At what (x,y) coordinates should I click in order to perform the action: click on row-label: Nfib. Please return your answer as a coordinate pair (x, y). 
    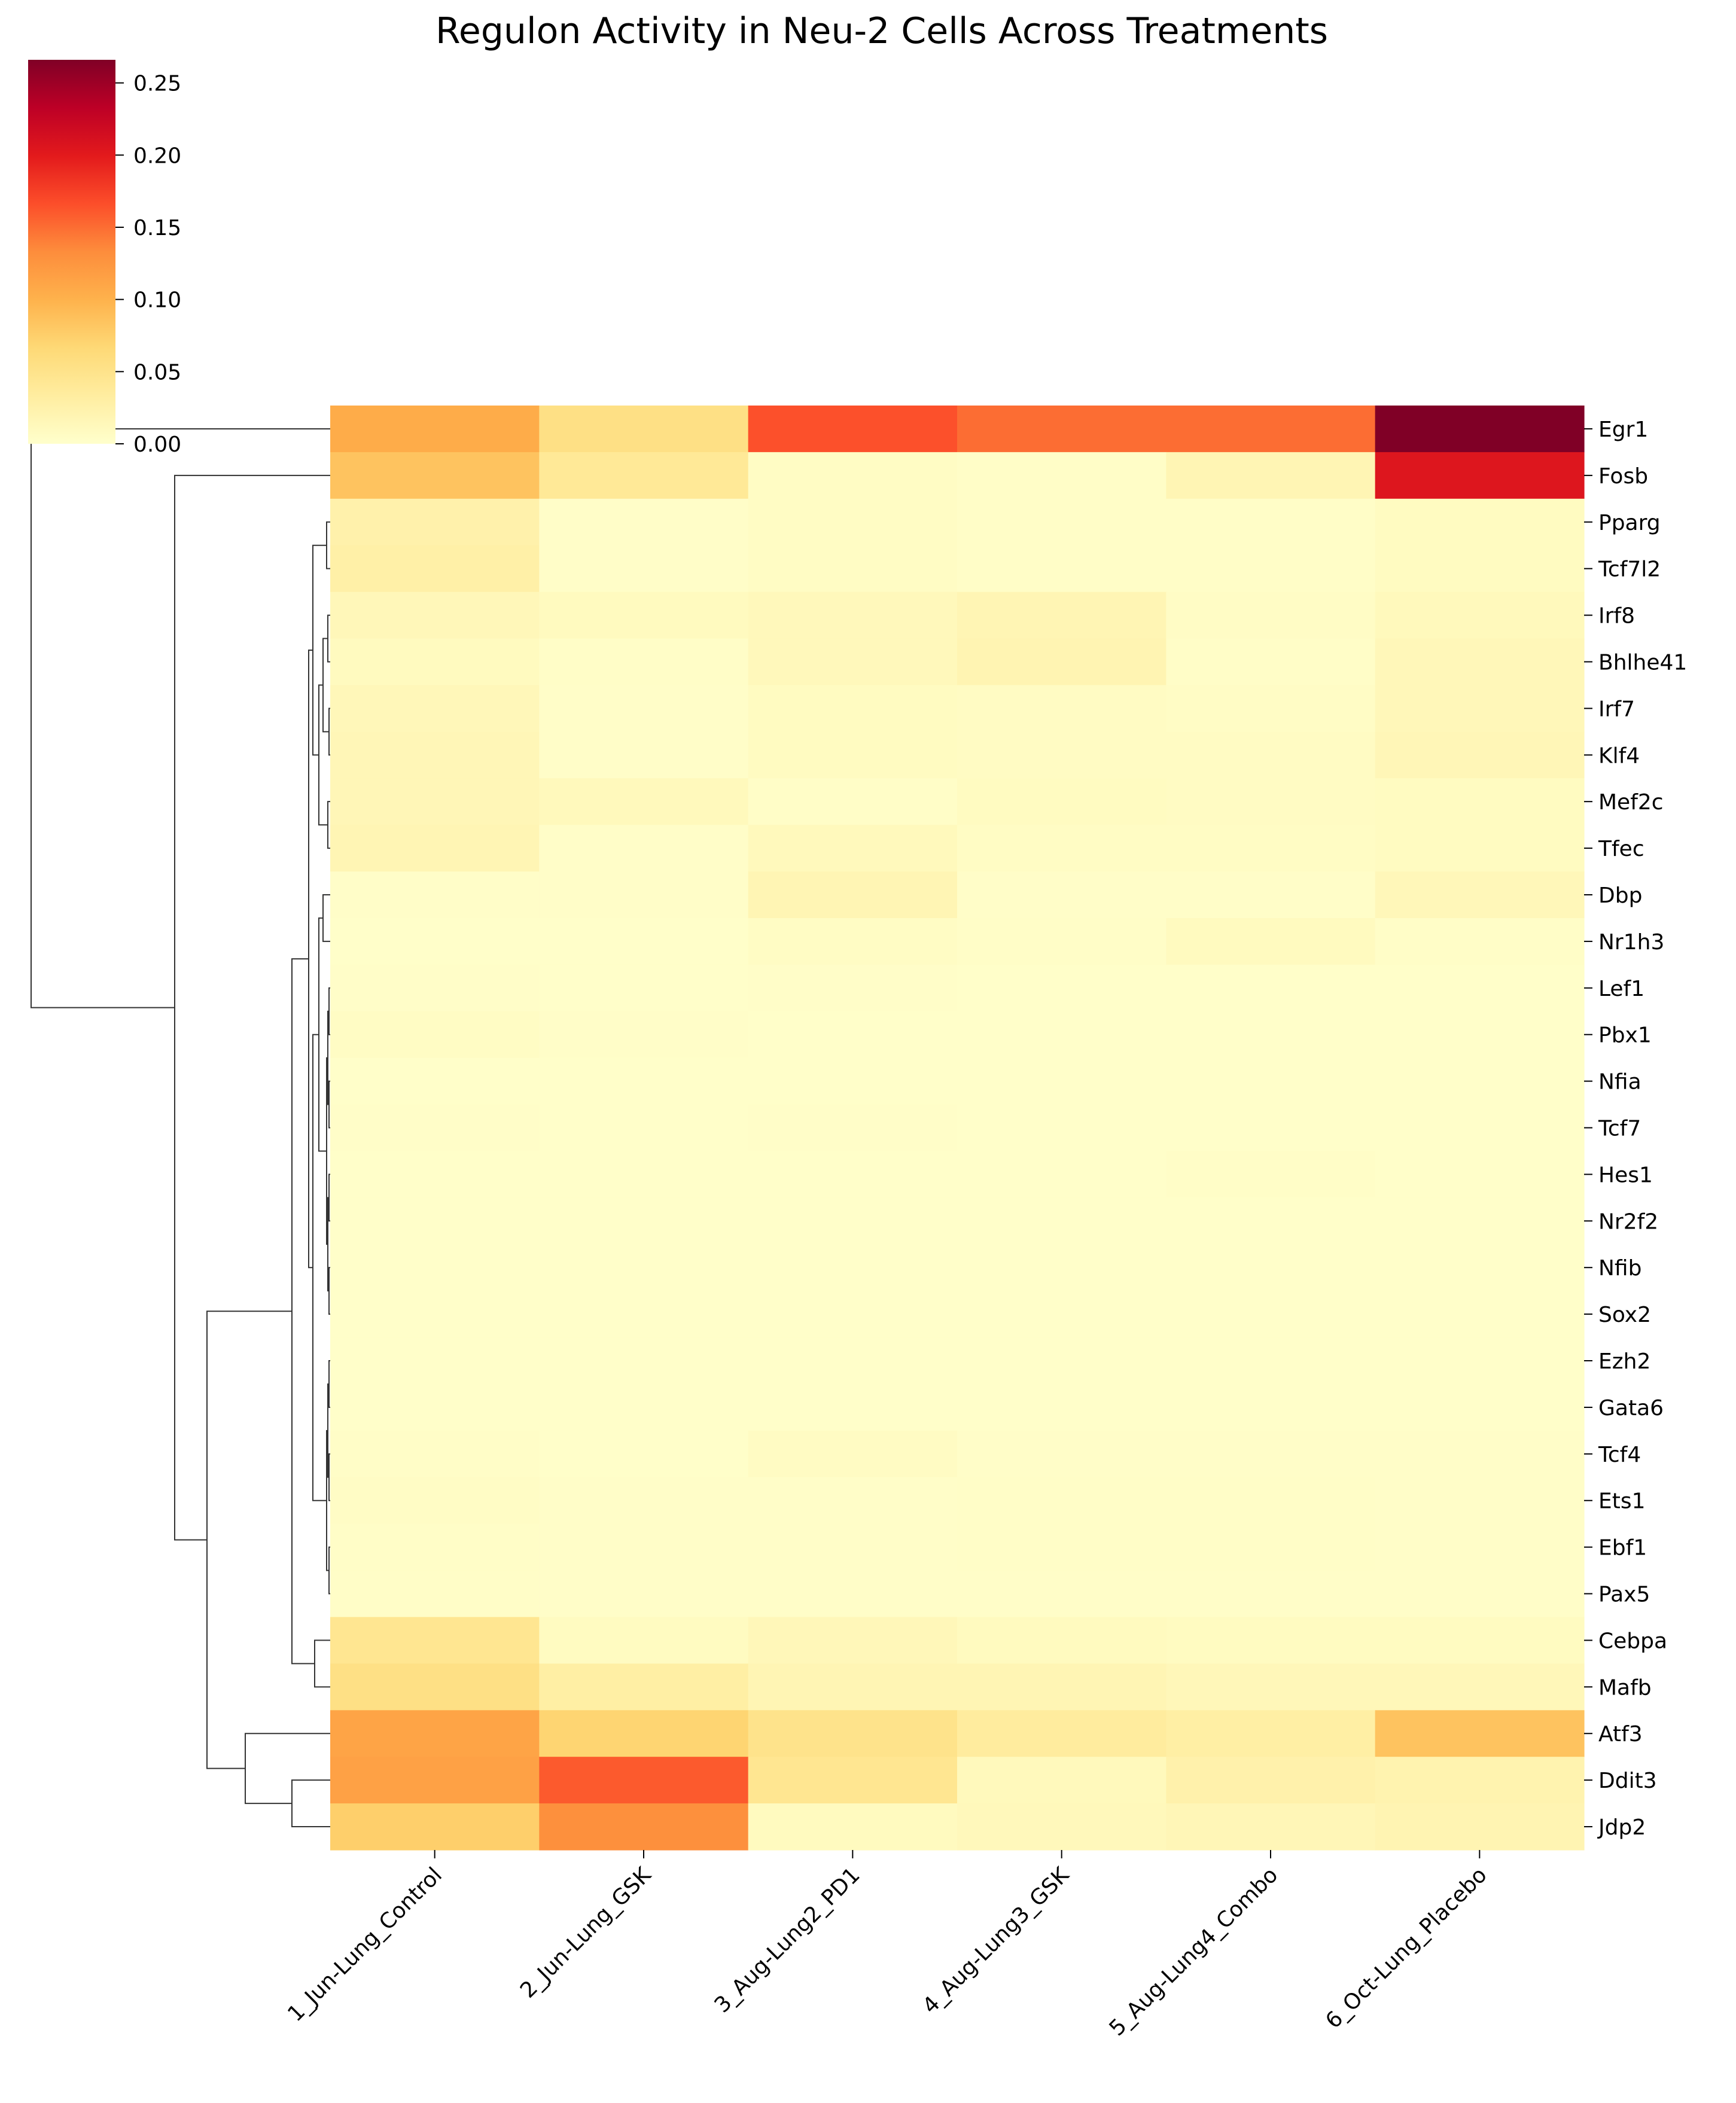
    Looking at the image, I should click on (1620, 1268).